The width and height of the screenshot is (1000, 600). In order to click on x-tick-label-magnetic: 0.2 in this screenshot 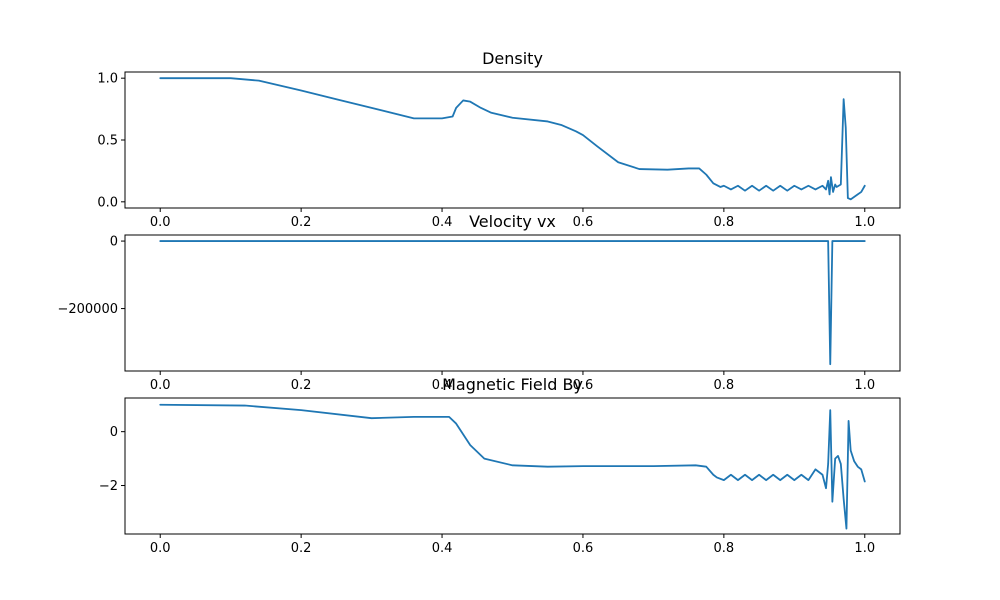, I will do `click(301, 548)`.